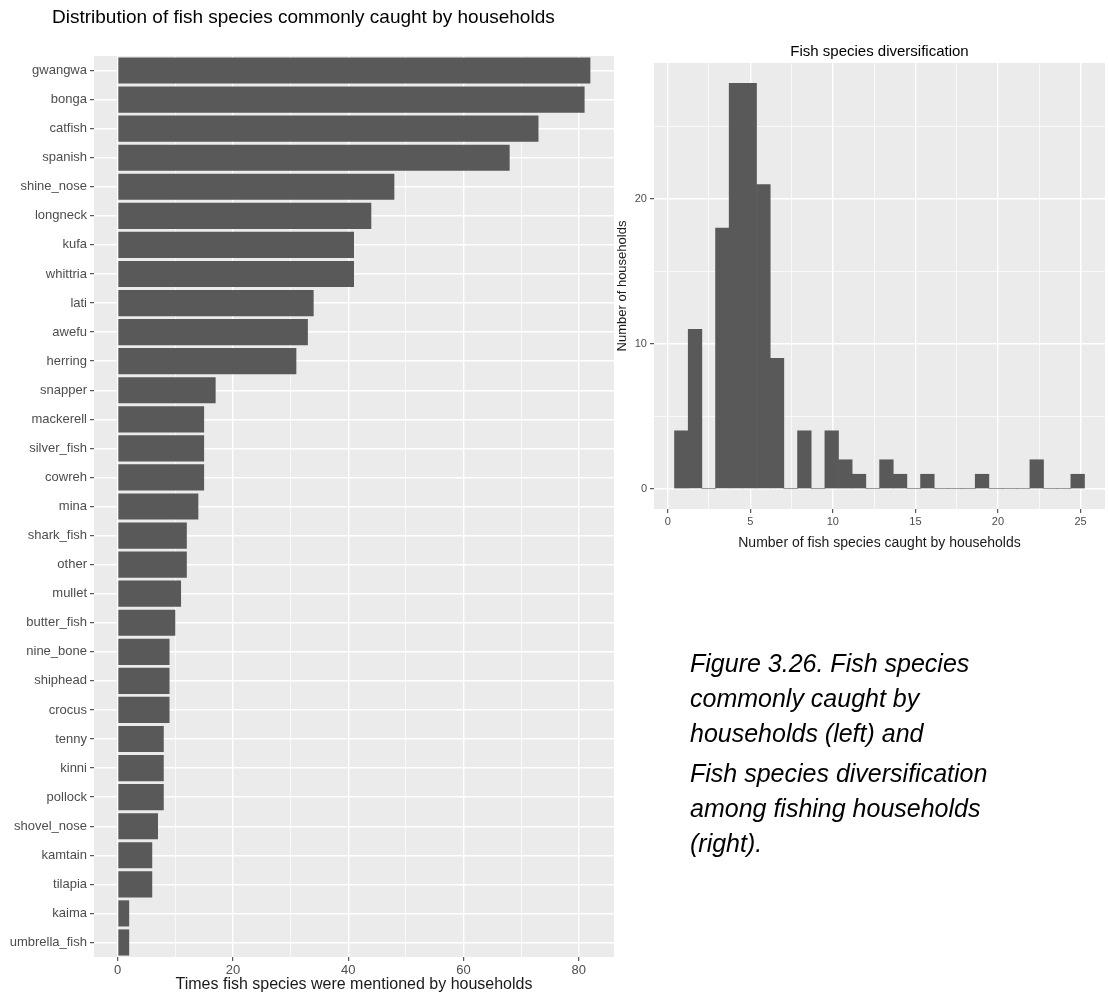 Image resolution: width=1109 pixels, height=995 pixels. What do you see at coordinates (879, 50) in the screenshot?
I see `chart-title: Fish species diversification` at bounding box center [879, 50].